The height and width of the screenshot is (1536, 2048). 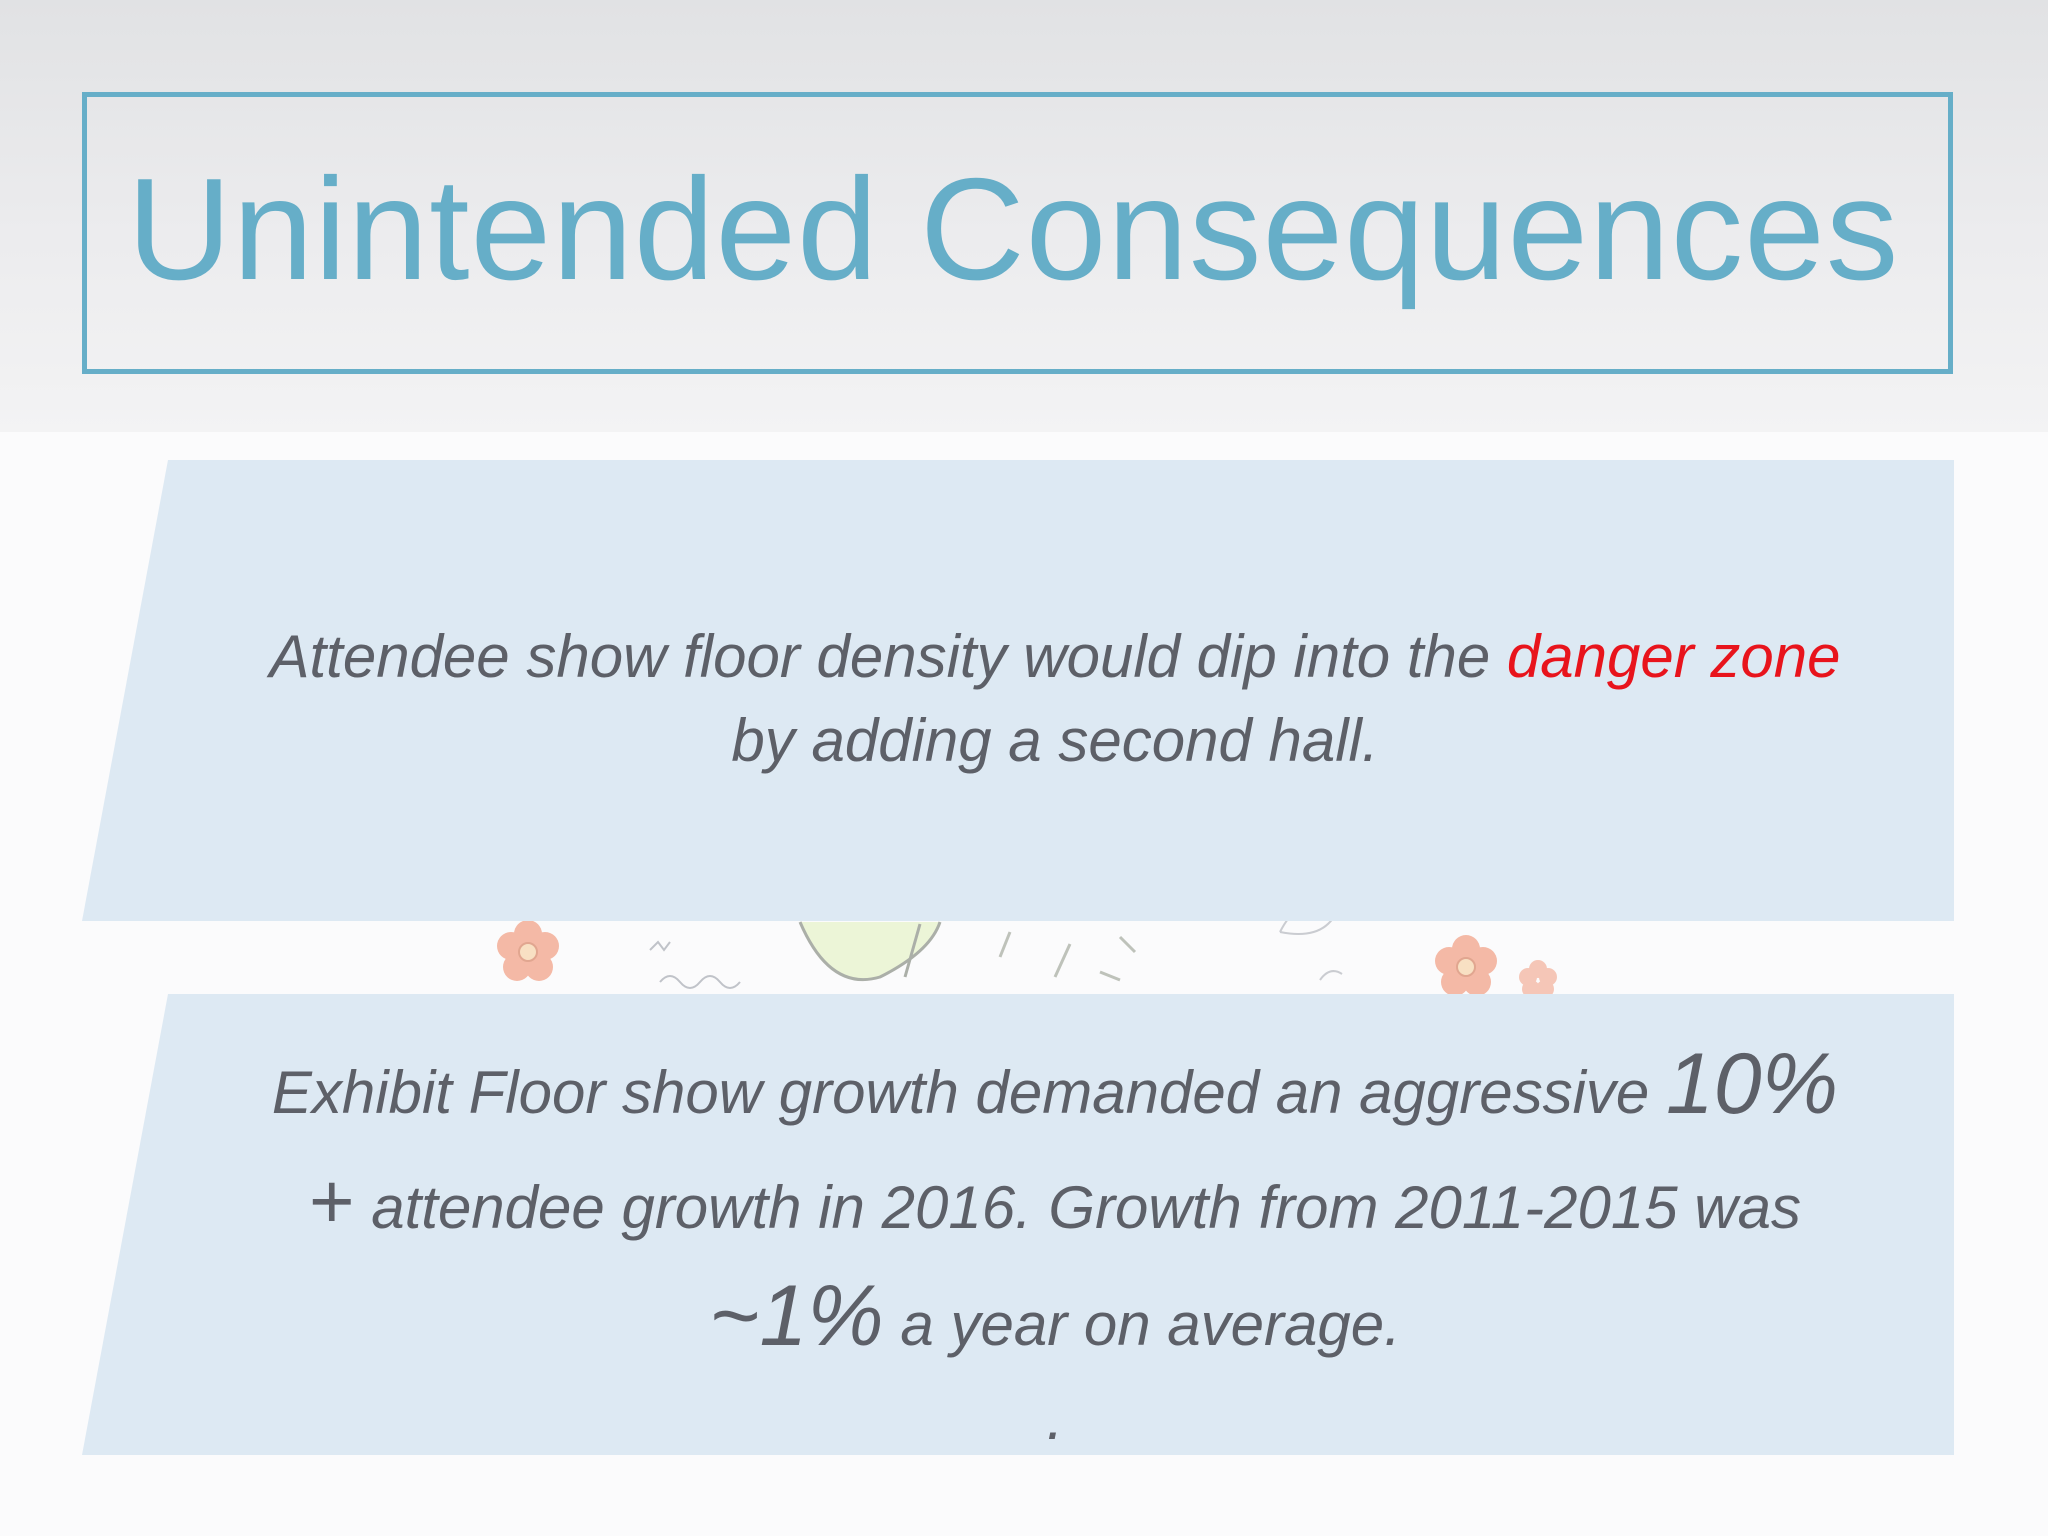 What do you see at coordinates (796, 1316) in the screenshot?
I see `historical-growth-value: ~1%` at bounding box center [796, 1316].